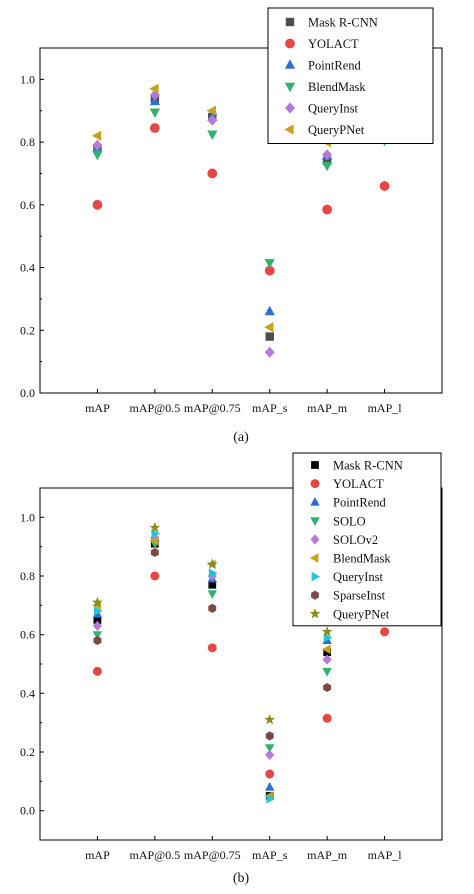  Describe the element at coordinates (327, 659) in the screenshot. I see `point-solov2-map-m` at that location.